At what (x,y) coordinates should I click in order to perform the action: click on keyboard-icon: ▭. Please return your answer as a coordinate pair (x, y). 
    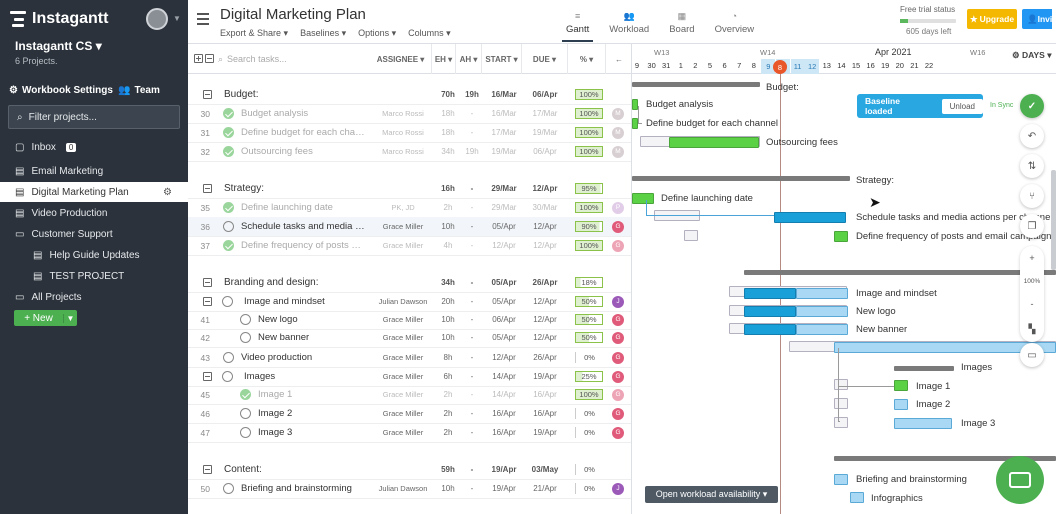
    Looking at the image, I should click on (1032, 355).